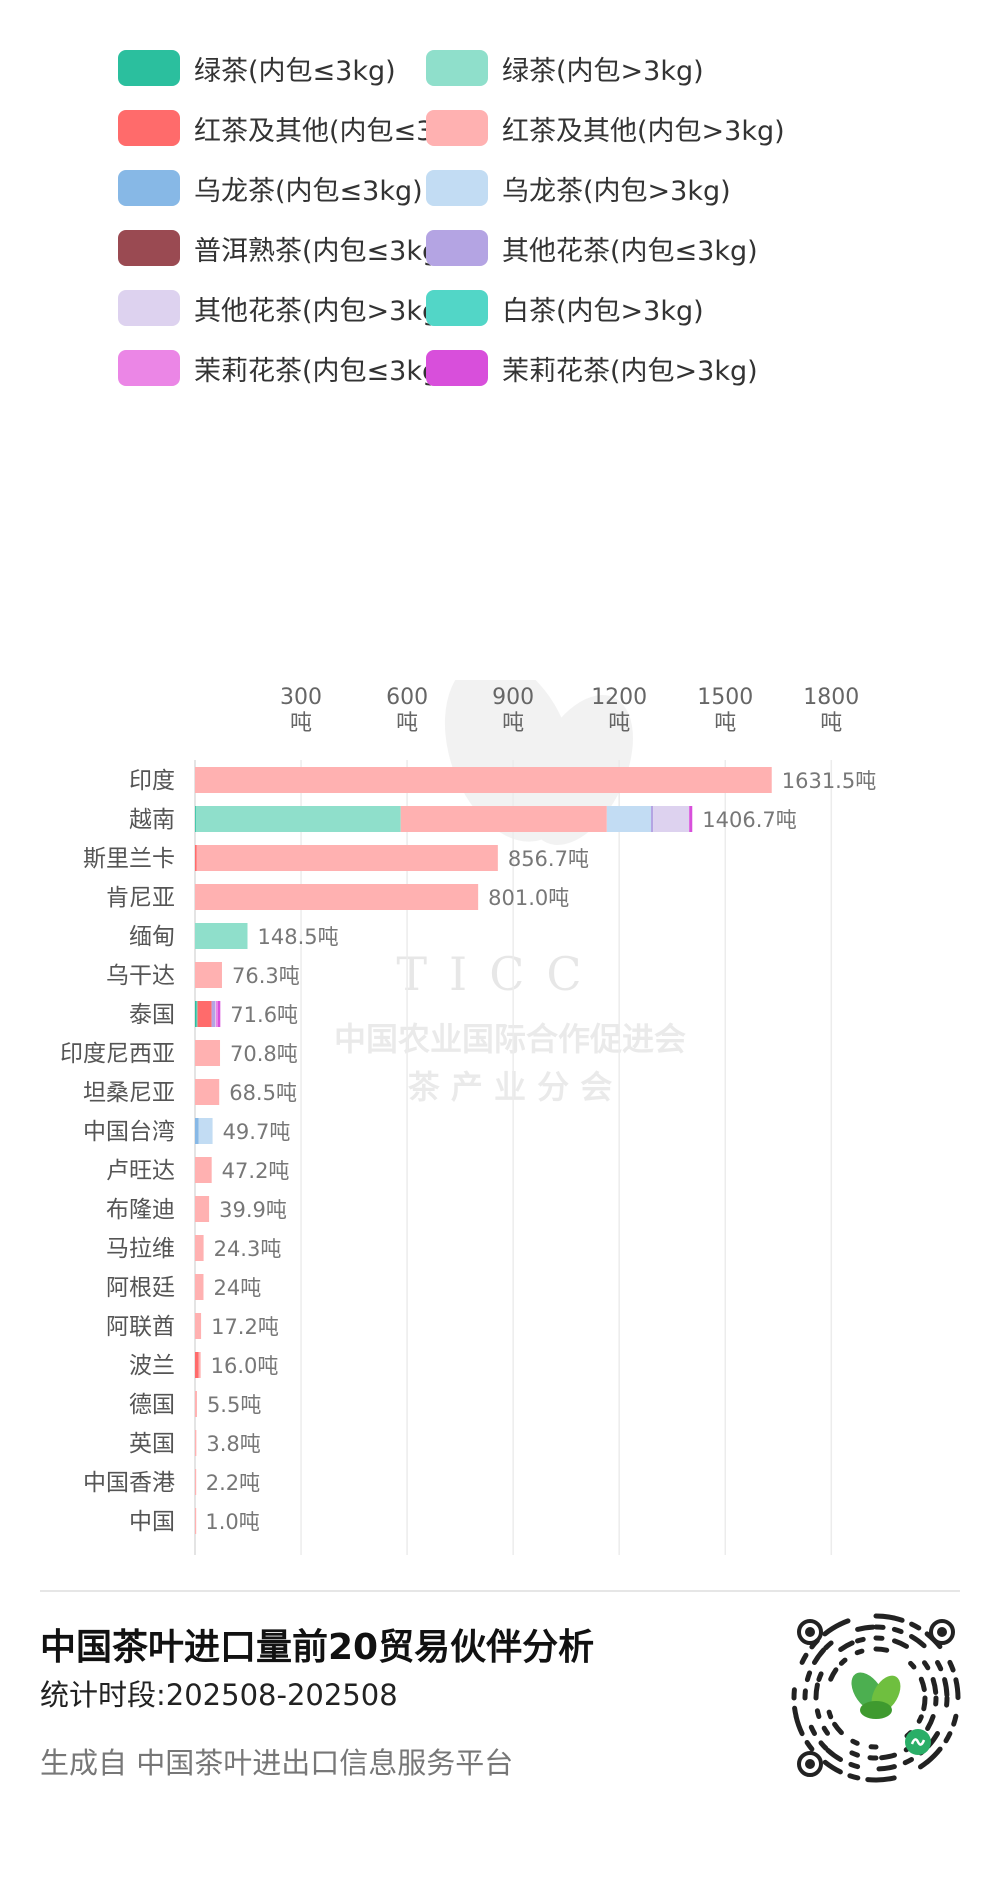 This screenshot has height=1895, width=1000. I want to click on qr-code-icon, so click(876, 1698).